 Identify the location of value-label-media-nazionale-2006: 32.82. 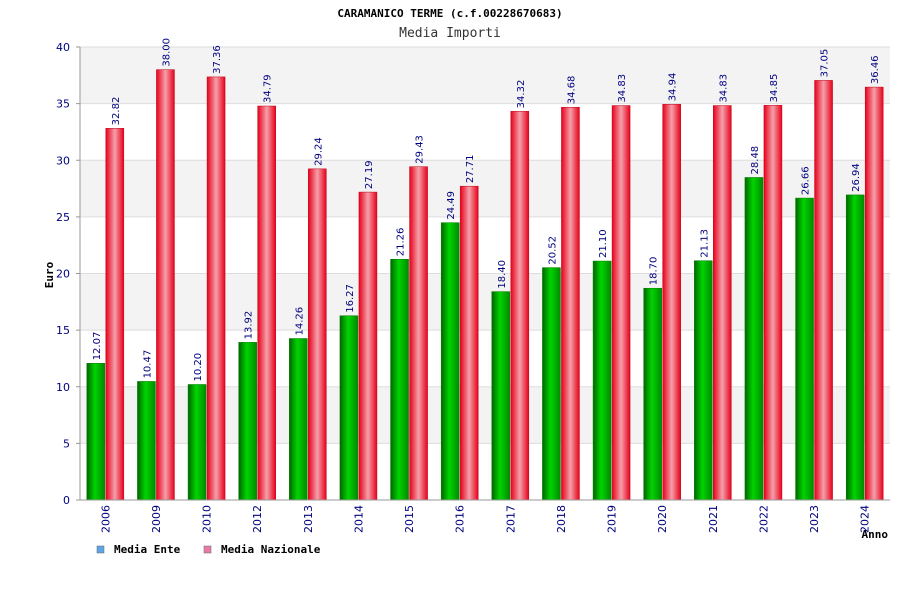
(116, 111).